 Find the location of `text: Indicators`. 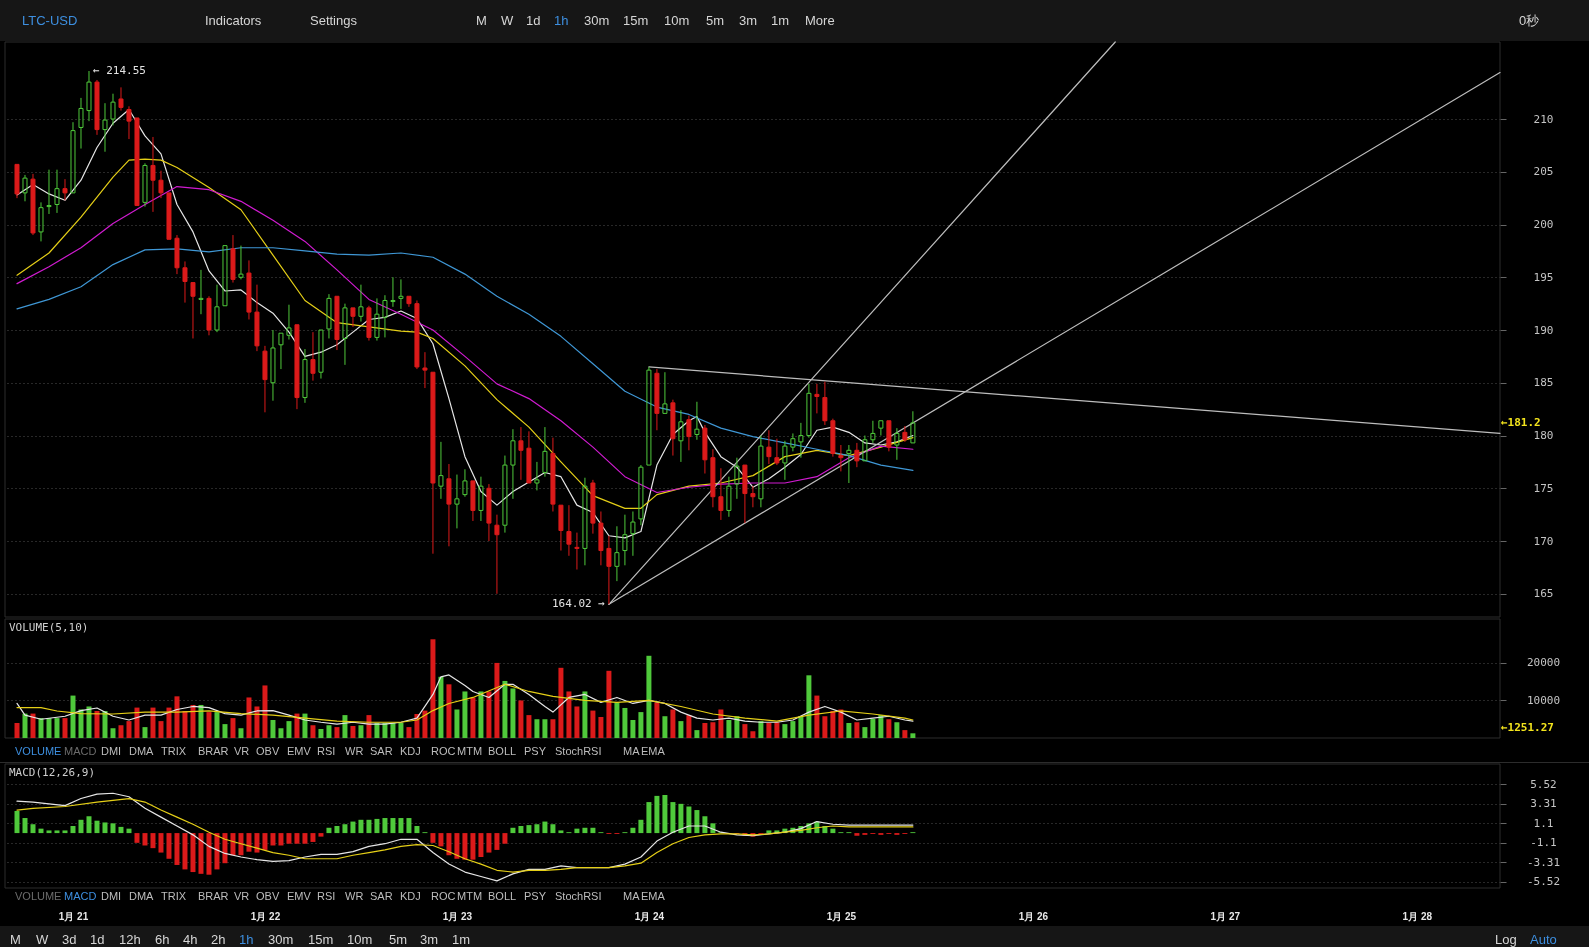

text: Indicators is located at coordinates (233, 20).